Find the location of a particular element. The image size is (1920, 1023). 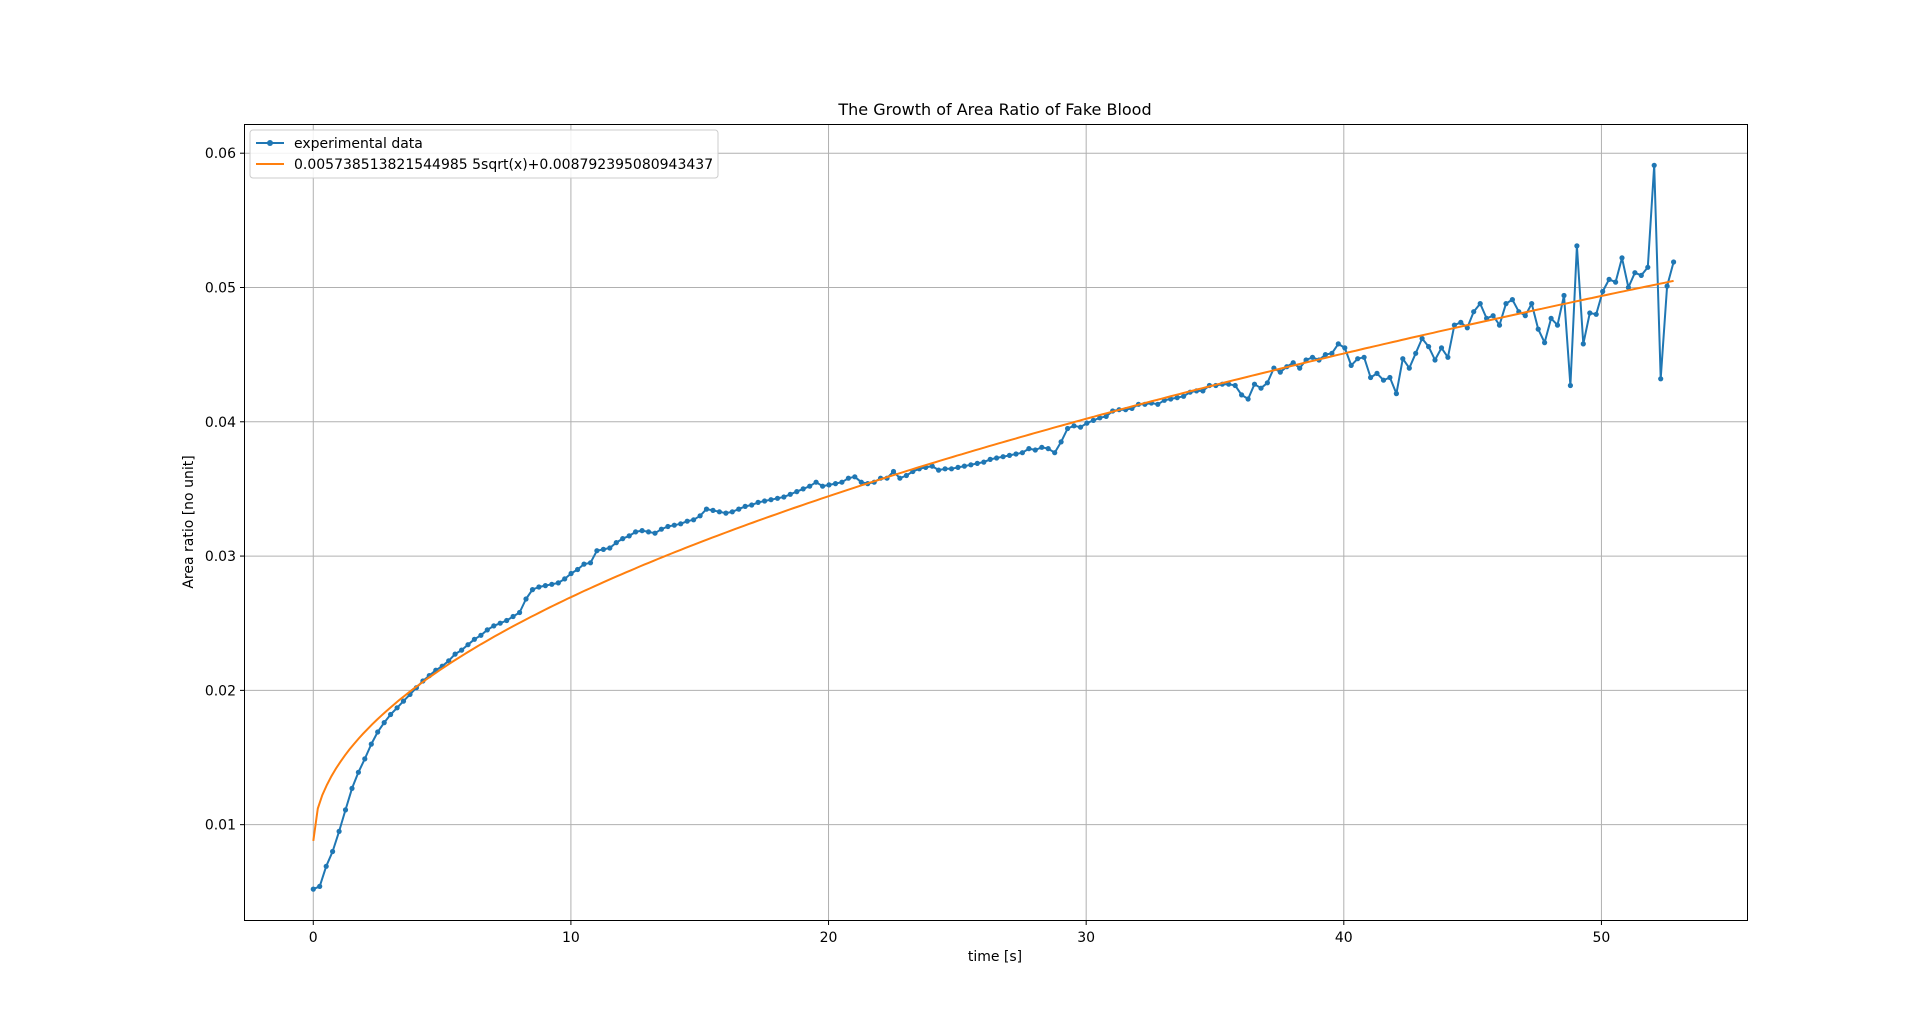

legend-label-experimental: experimental data is located at coordinates (358, 144).